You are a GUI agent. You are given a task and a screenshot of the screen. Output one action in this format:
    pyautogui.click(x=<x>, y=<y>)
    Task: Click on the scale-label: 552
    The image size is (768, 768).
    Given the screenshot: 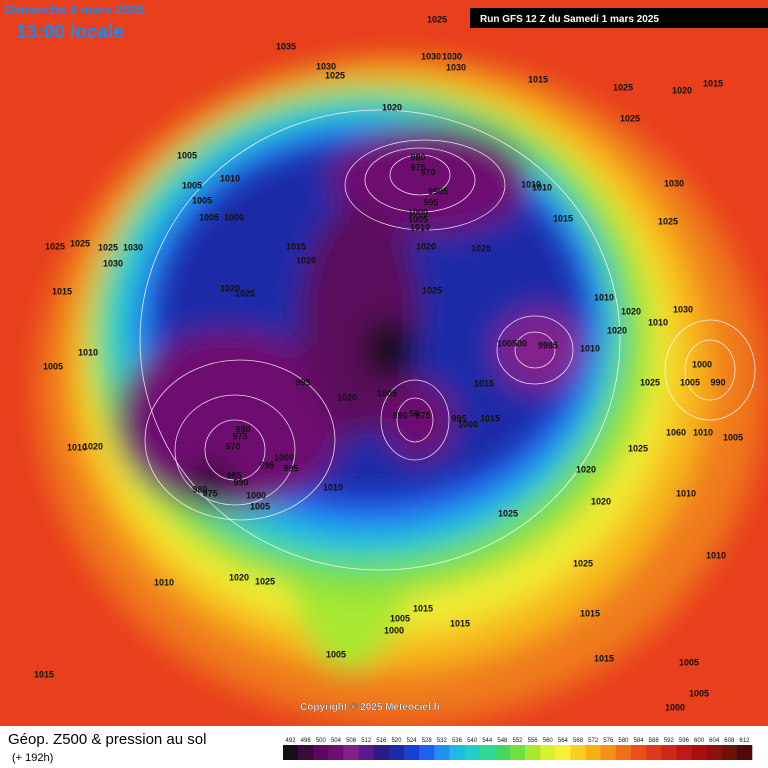 What is the action you would take?
    pyautogui.click(x=517, y=741)
    